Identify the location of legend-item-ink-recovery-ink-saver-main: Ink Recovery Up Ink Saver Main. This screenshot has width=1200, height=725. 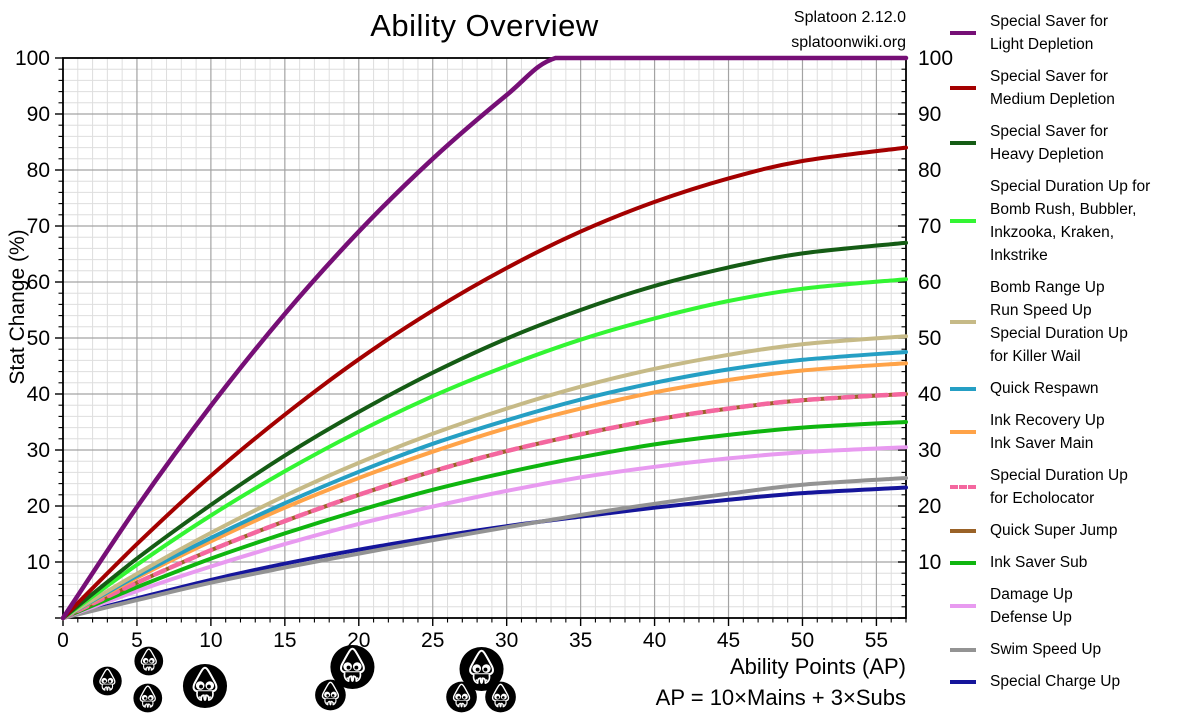
(1073, 432).